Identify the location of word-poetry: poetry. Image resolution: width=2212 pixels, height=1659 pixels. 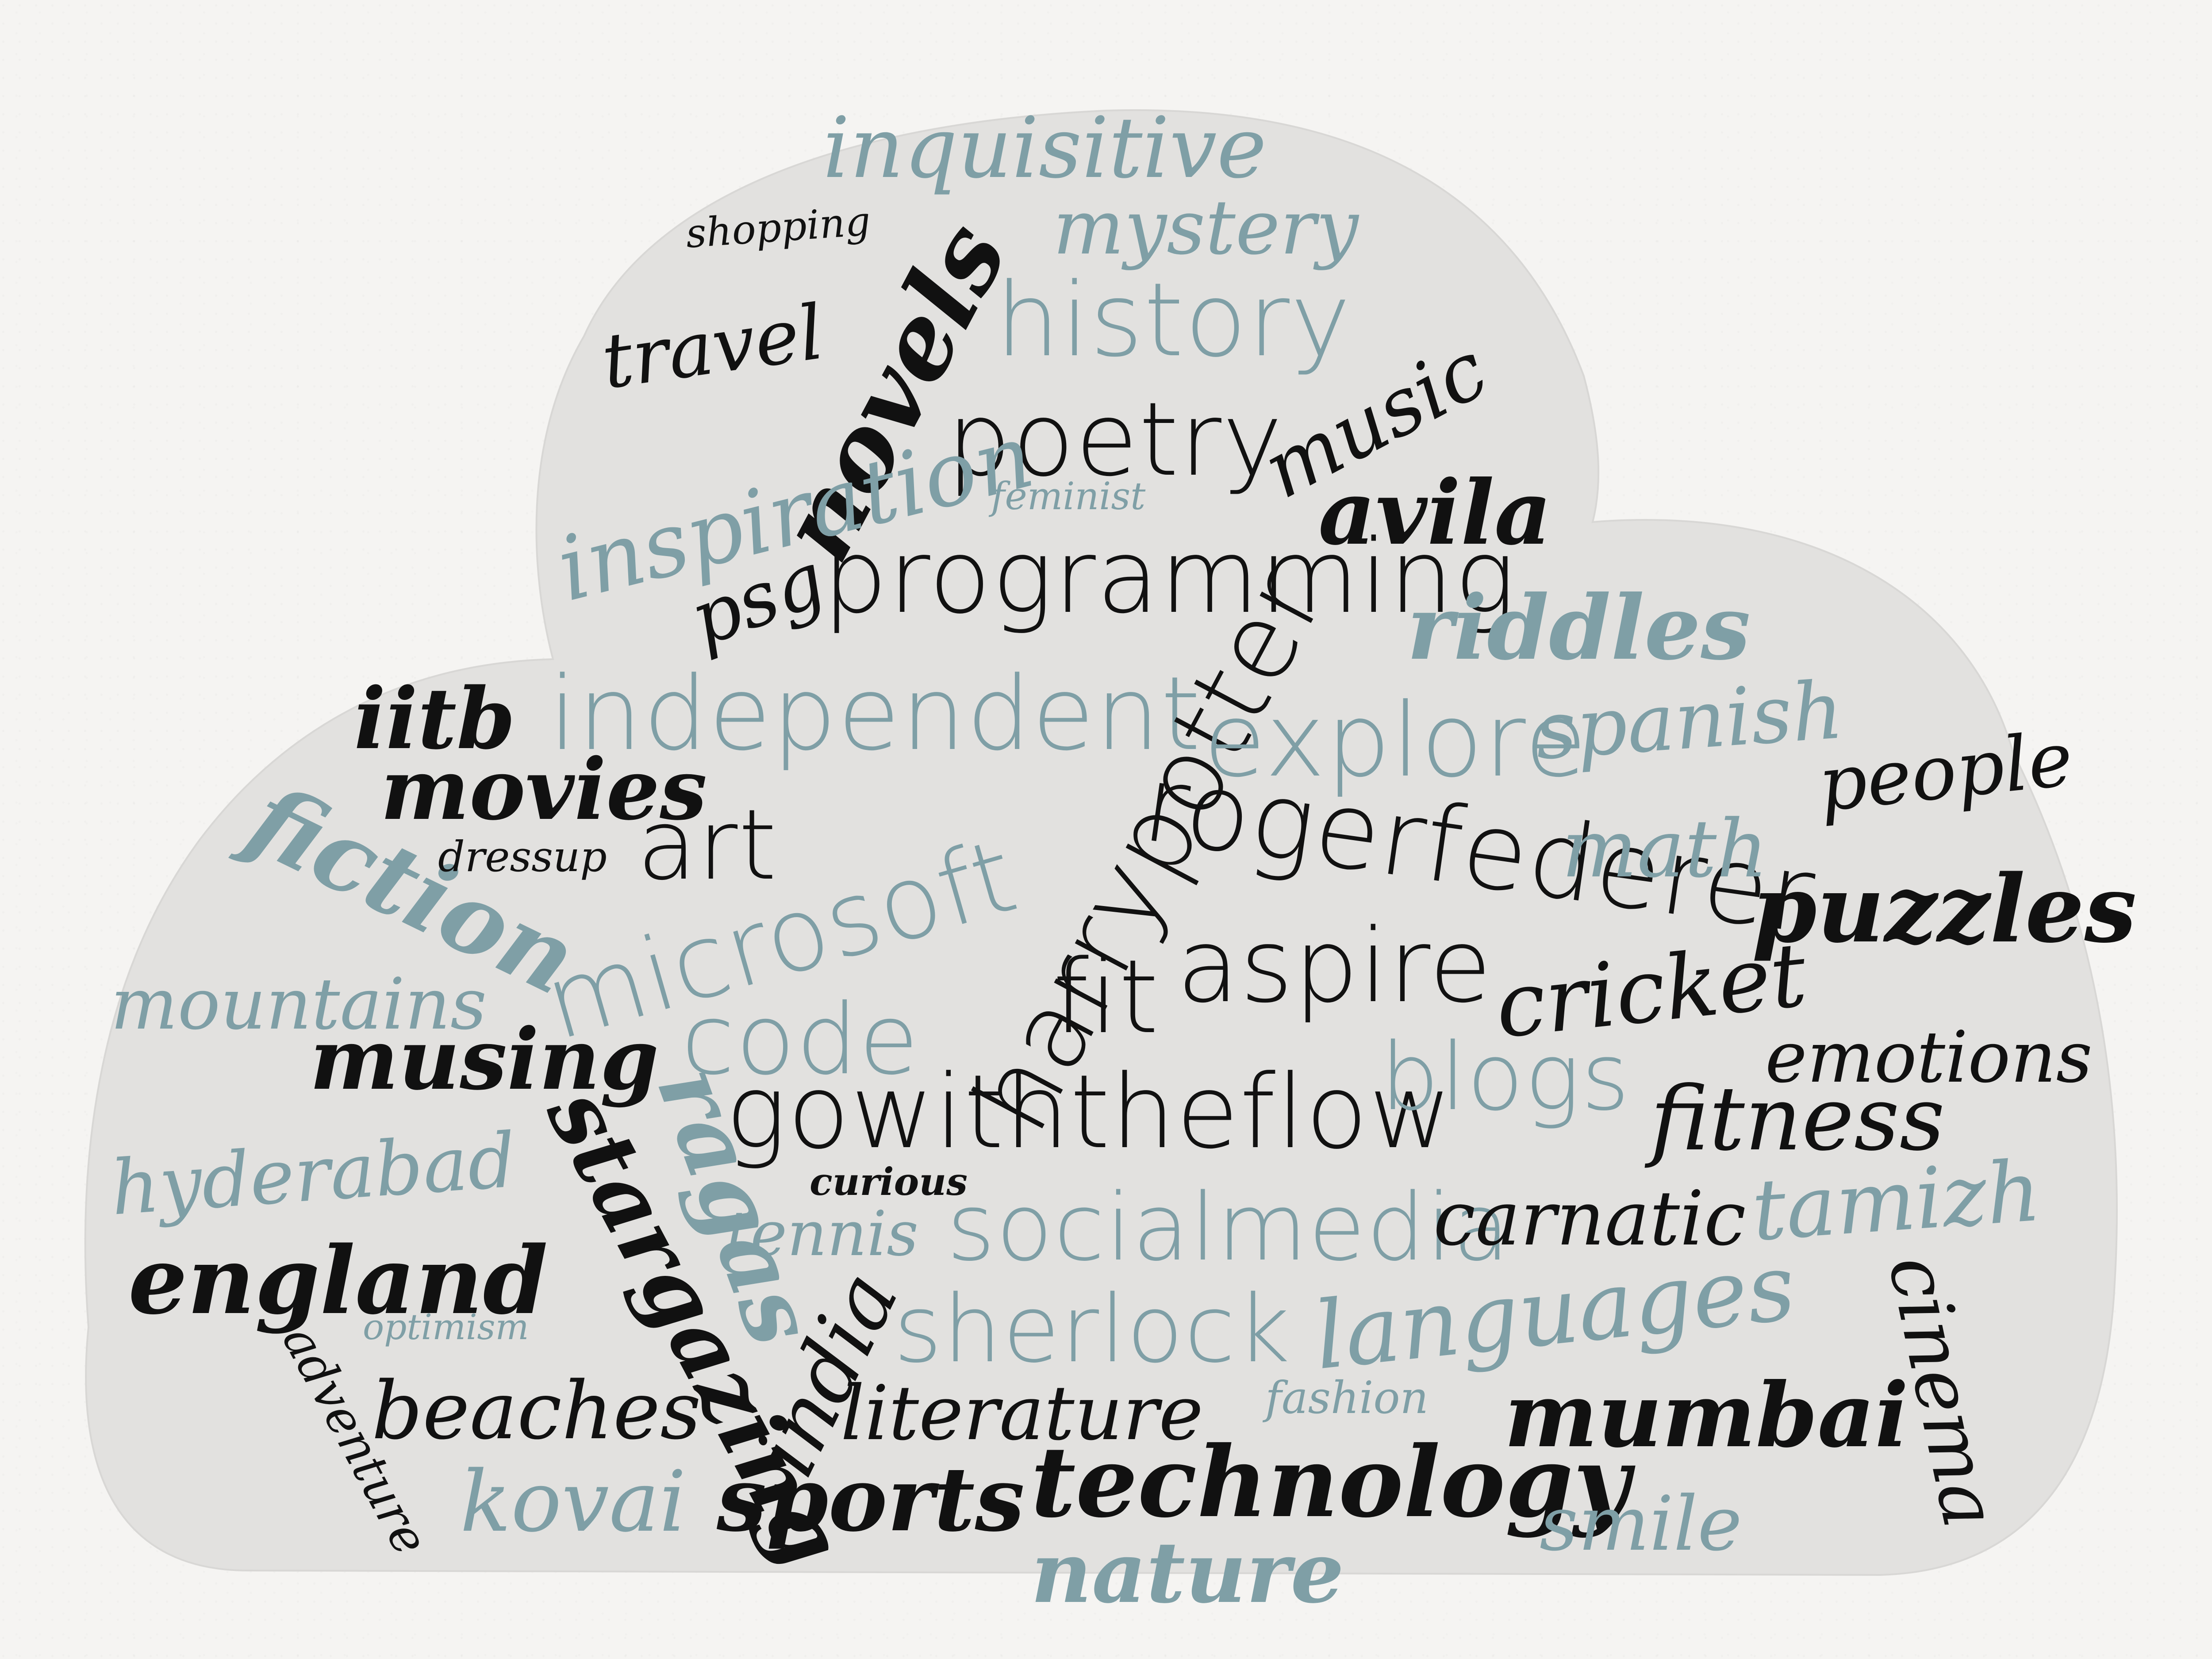
(1115, 440).